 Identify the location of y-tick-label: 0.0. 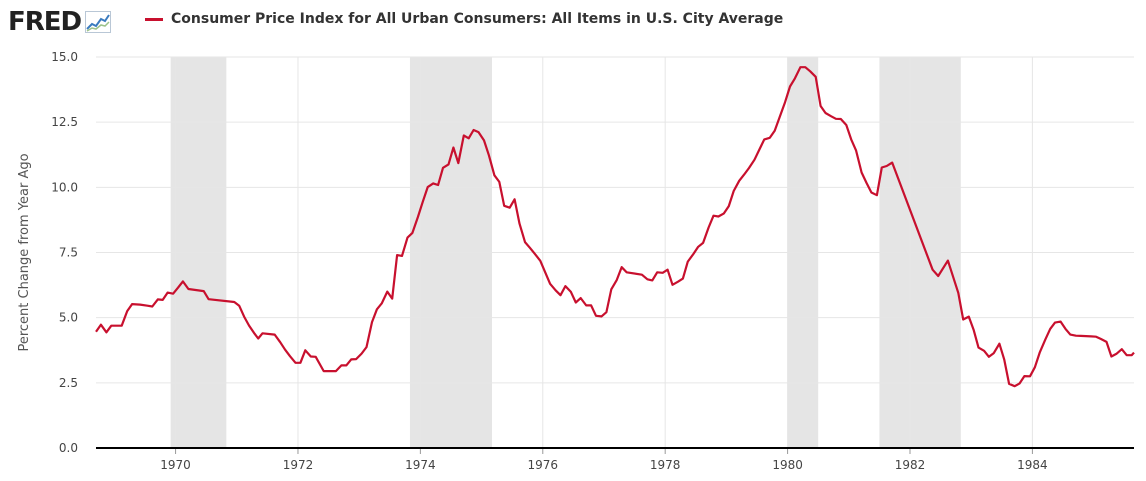
(68, 448).